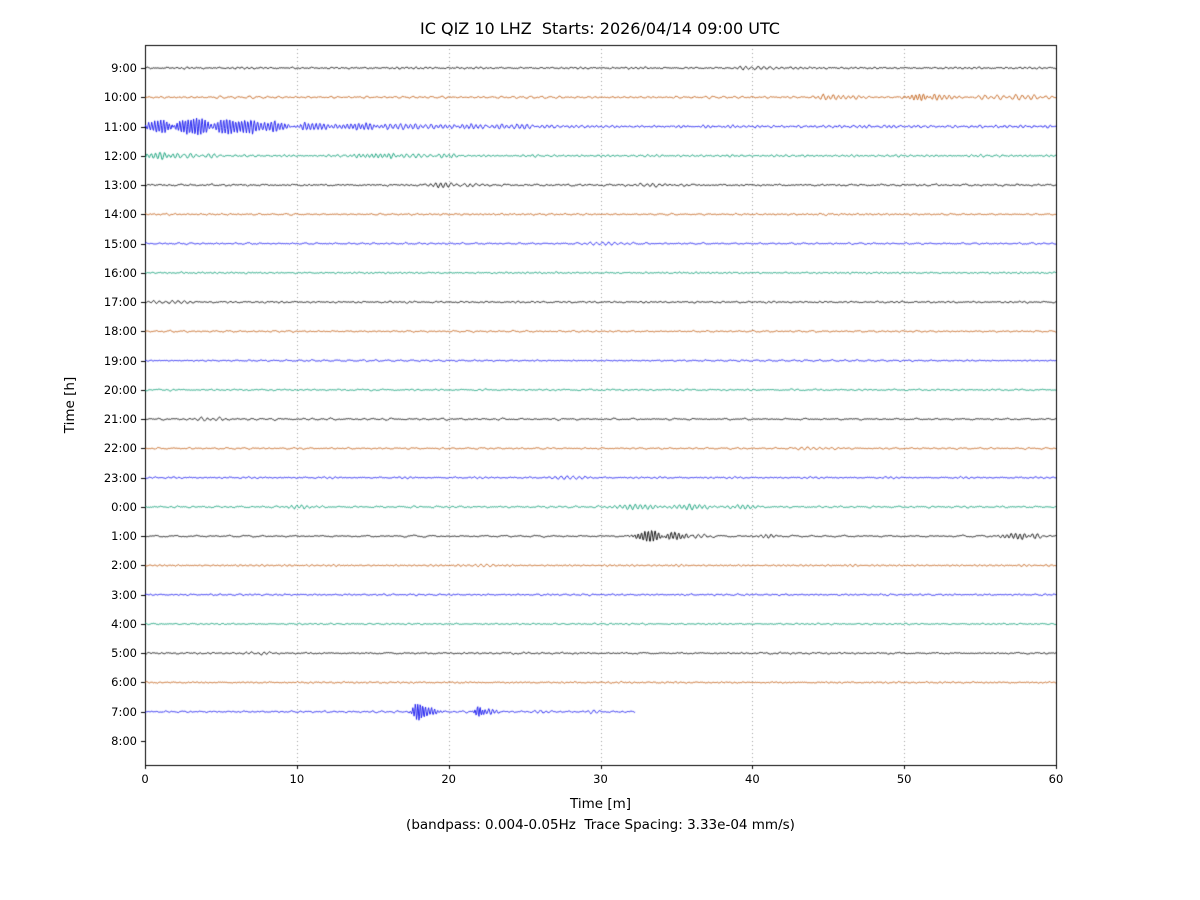 This screenshot has height=900, width=1200. I want to click on y-tick-label: 14:00, so click(120, 214).